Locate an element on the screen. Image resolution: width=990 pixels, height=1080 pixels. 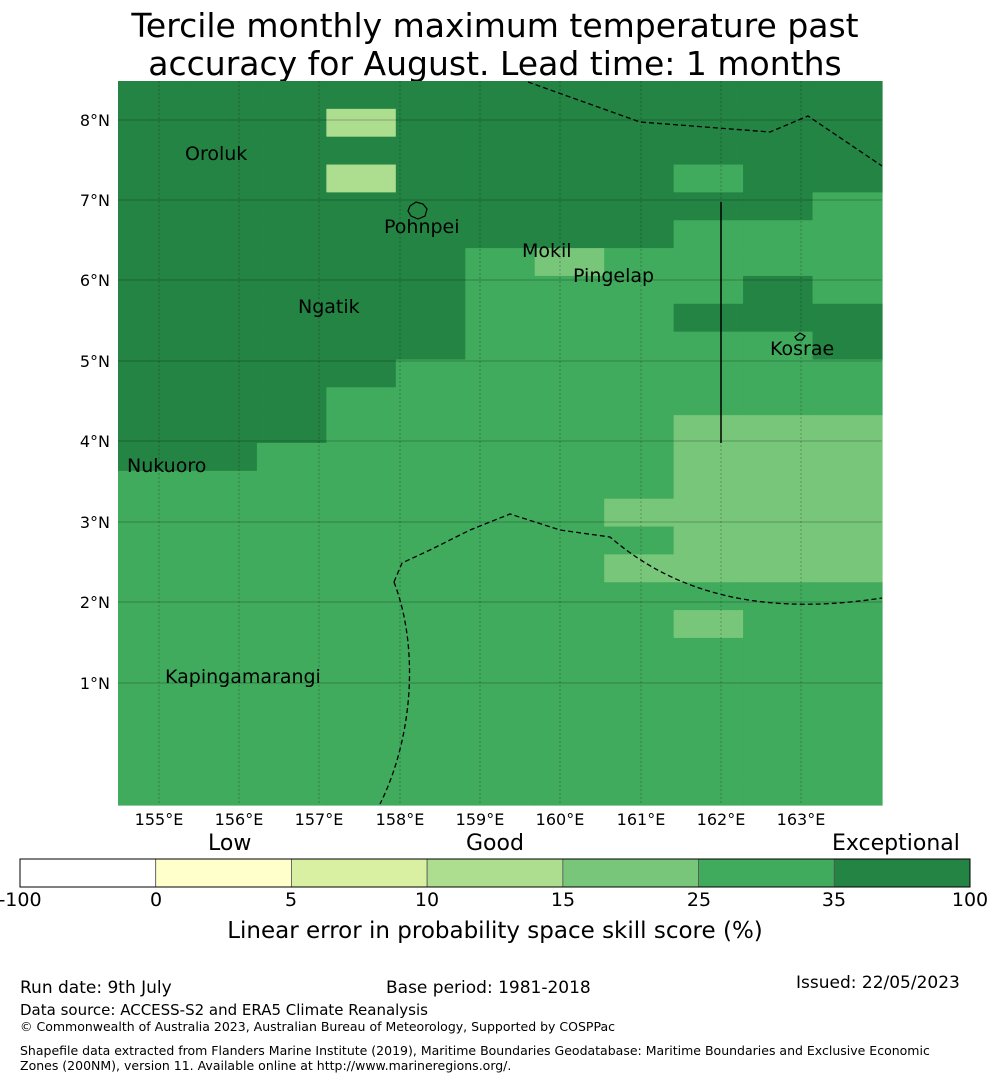
lat-label-1n: 1°N is located at coordinates (94, 683).